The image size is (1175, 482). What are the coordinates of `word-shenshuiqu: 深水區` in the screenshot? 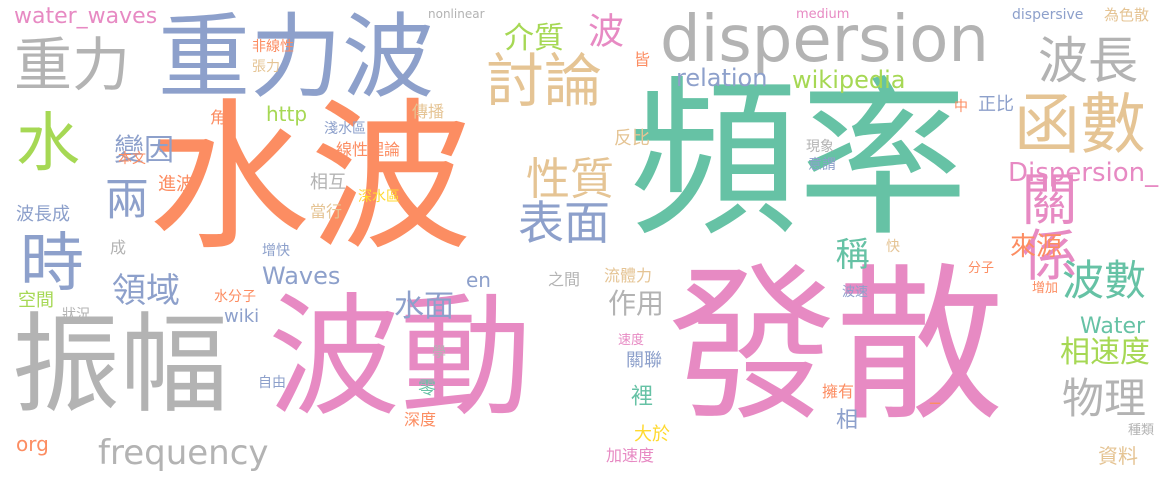 It's located at (379, 197).